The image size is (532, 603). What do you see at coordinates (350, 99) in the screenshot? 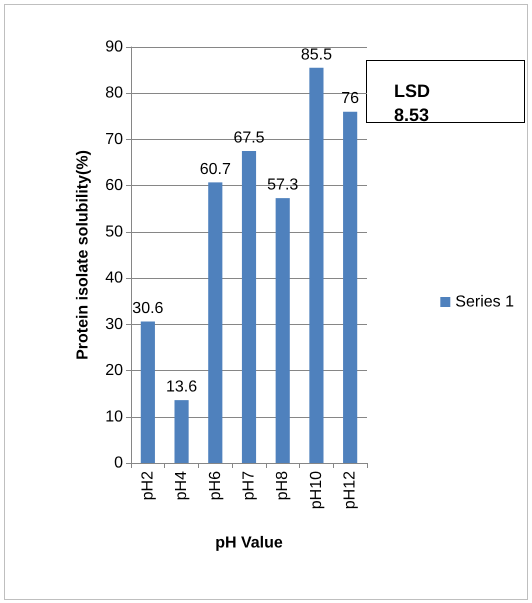
I see `data-label: 76` at bounding box center [350, 99].